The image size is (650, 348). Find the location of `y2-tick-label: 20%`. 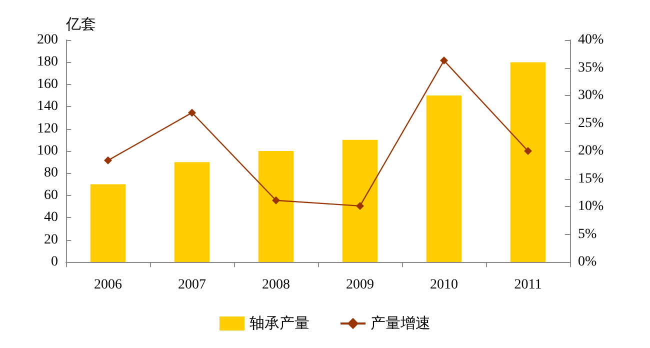

y2-tick-label: 20% is located at coordinates (591, 151).